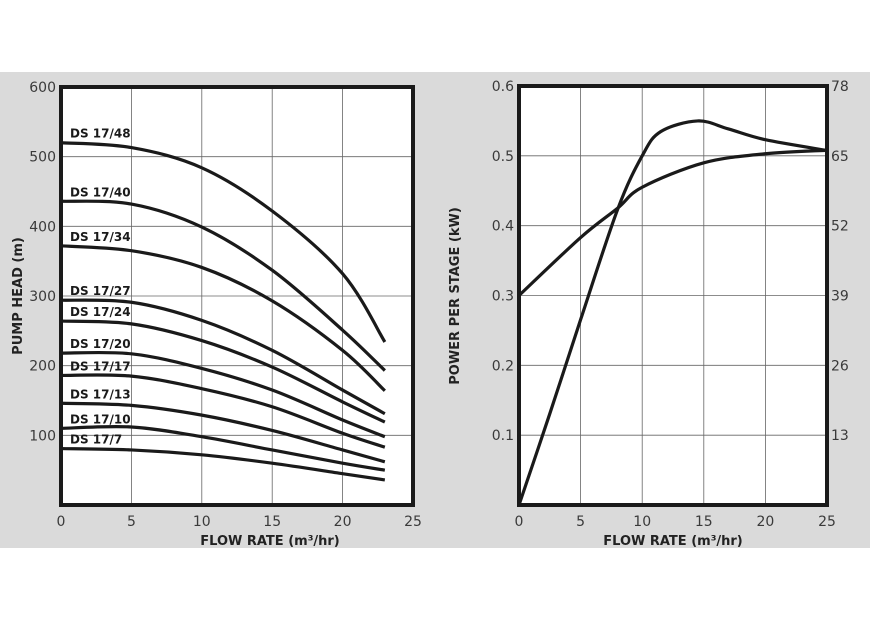 The image size is (870, 619). What do you see at coordinates (840, 157) in the screenshot?
I see `y2-tick-label: 65` at bounding box center [840, 157].